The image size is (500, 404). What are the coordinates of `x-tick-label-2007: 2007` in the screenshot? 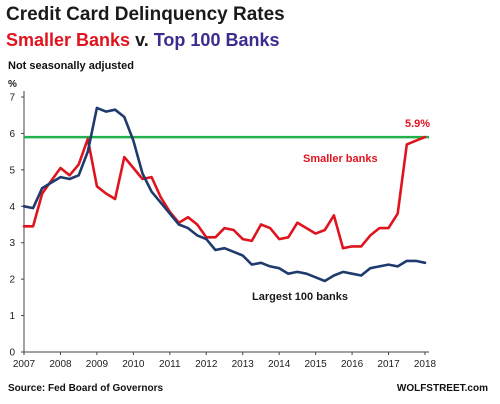 It's located at (24, 364).